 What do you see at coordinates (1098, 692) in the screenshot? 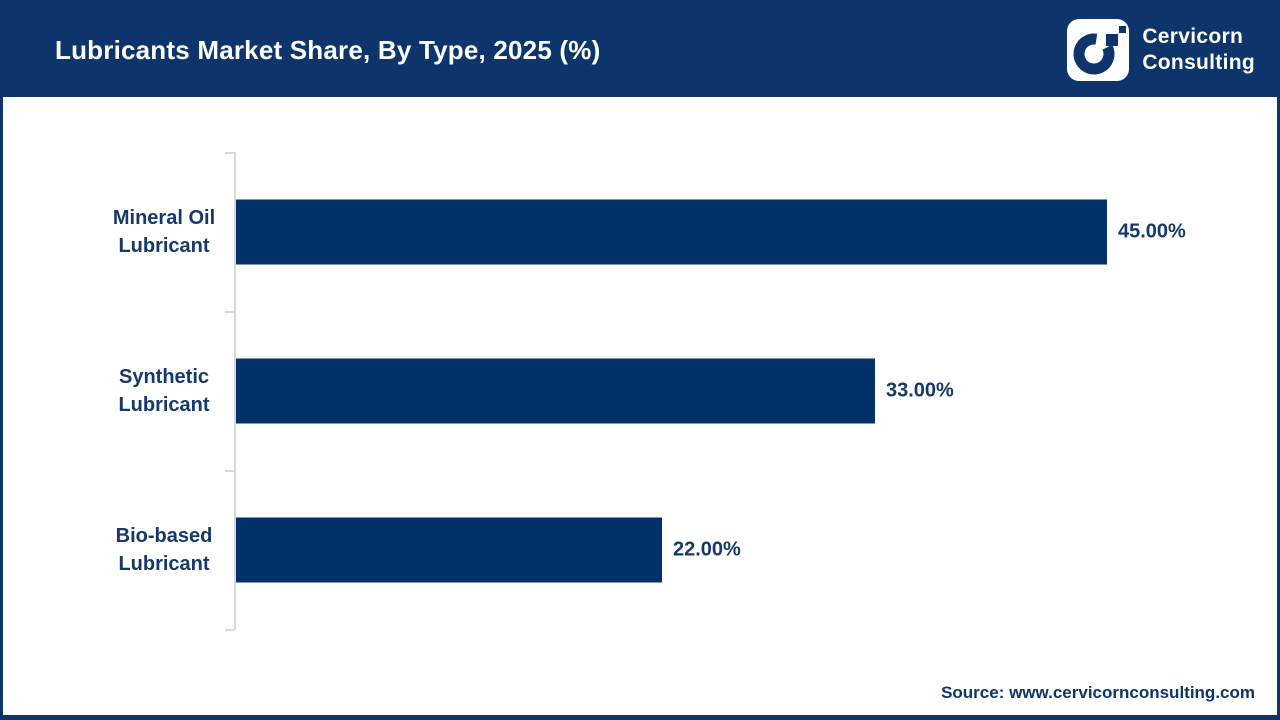
I see `source-attribution: Source: www.cervicornconsulting.com` at bounding box center [1098, 692].